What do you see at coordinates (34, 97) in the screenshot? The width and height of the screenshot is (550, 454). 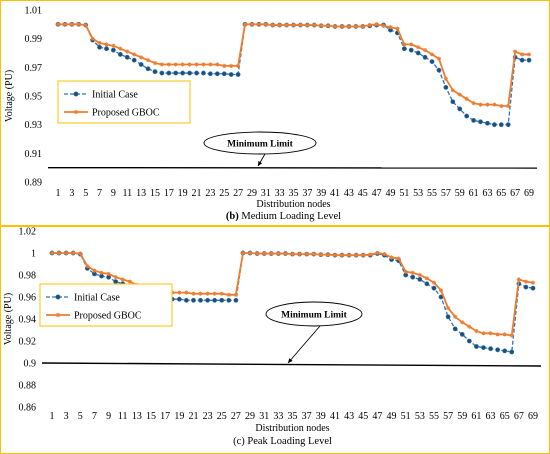 I see `y-tick-label: 0.95` at bounding box center [34, 97].